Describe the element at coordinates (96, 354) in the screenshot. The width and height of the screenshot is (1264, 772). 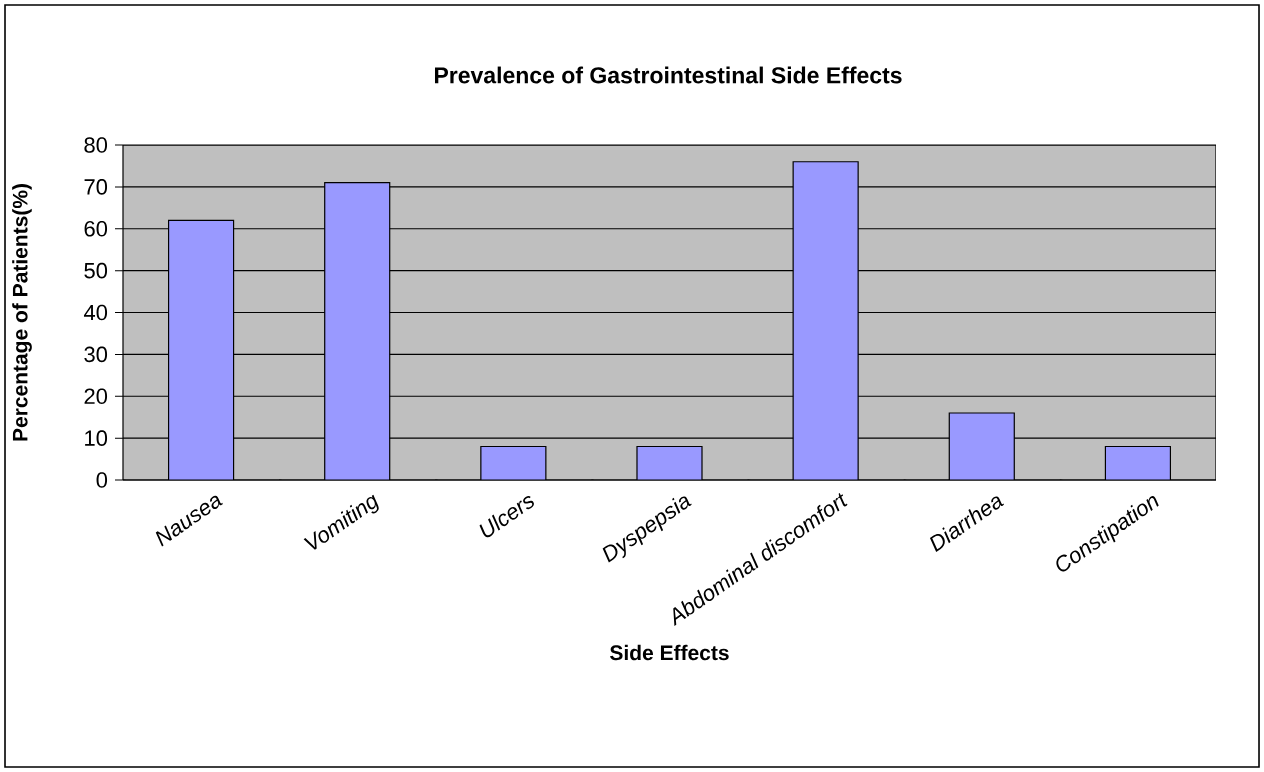
I see `y-tick-label: 30` at that location.